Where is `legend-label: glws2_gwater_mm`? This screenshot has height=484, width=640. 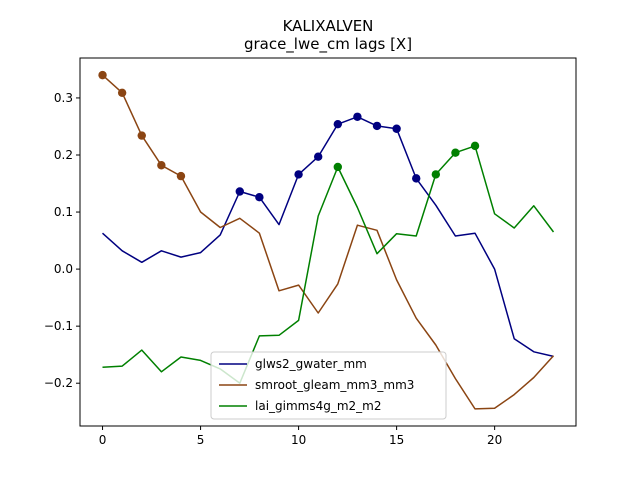 legend-label: glws2_gwater_mm is located at coordinates (311, 364).